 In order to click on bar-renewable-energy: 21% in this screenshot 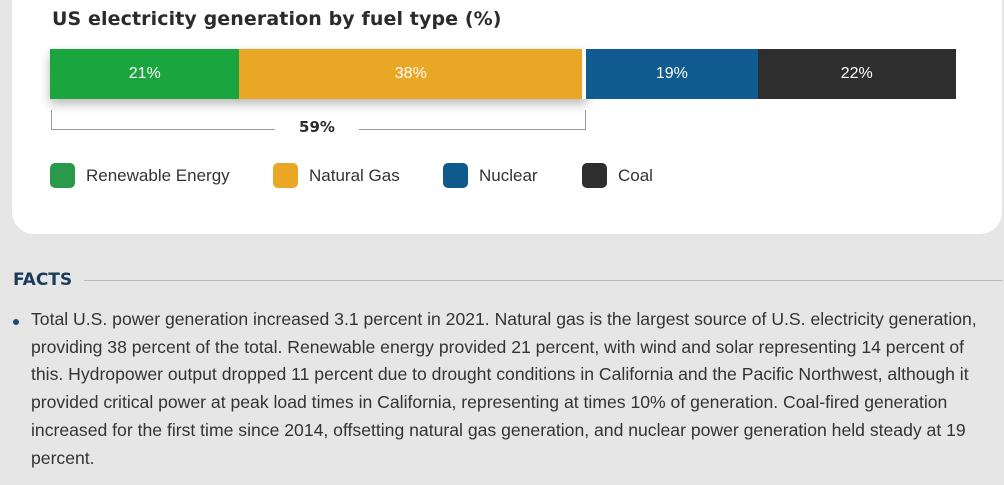, I will do `click(145, 74)`.